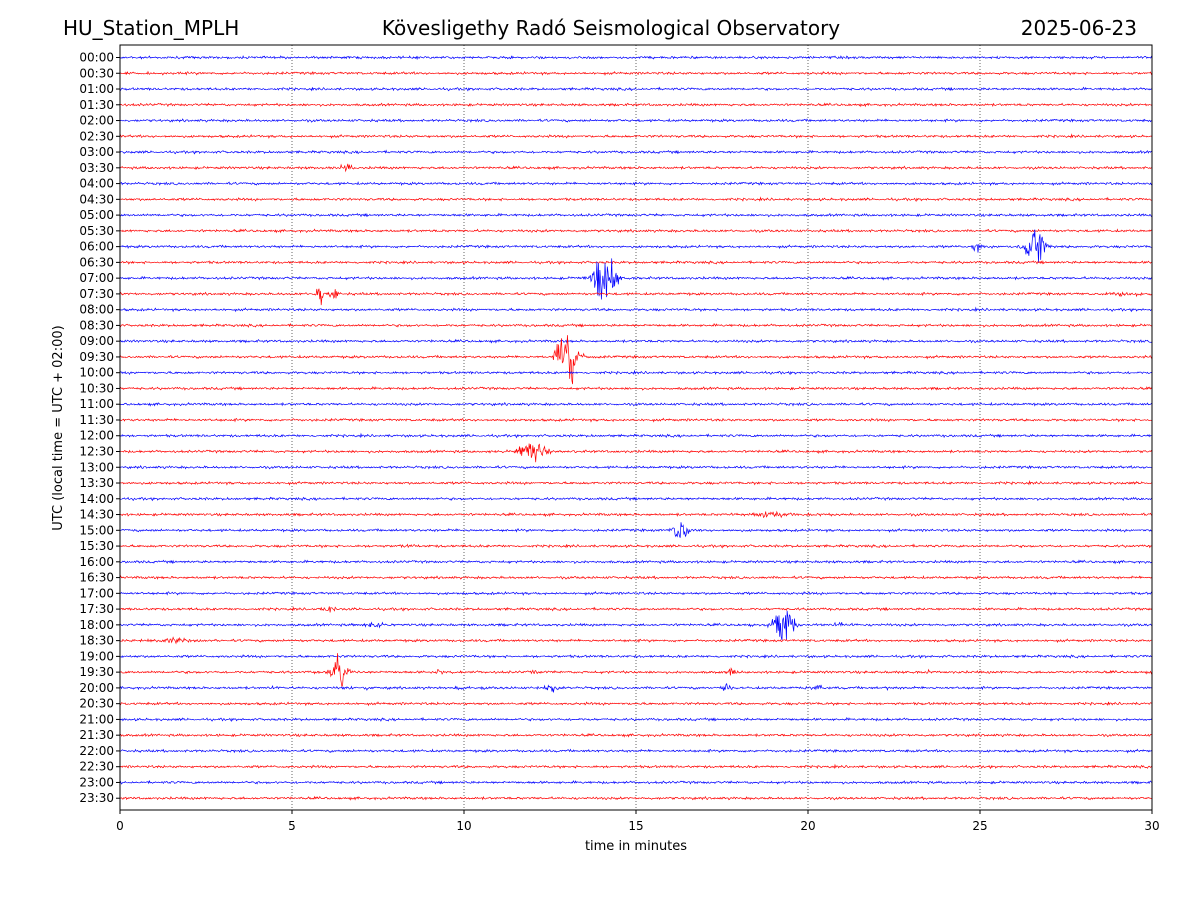 The width and height of the screenshot is (1200, 900). What do you see at coordinates (96, 656) in the screenshot?
I see `y-tick-label: 19:00` at bounding box center [96, 656].